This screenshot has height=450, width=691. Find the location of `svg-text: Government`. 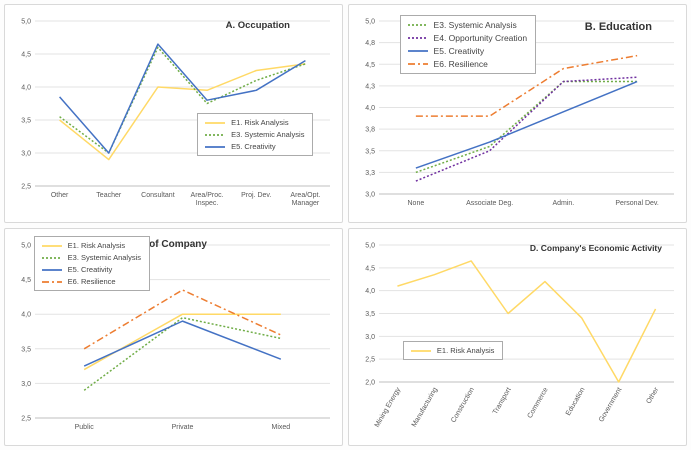

svg-text: Government is located at coordinates (610, 404).